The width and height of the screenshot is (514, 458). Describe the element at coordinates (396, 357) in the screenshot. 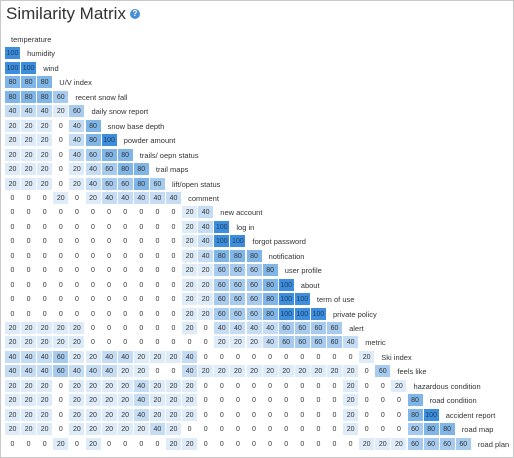

I see `row-label: Ski index` at that location.